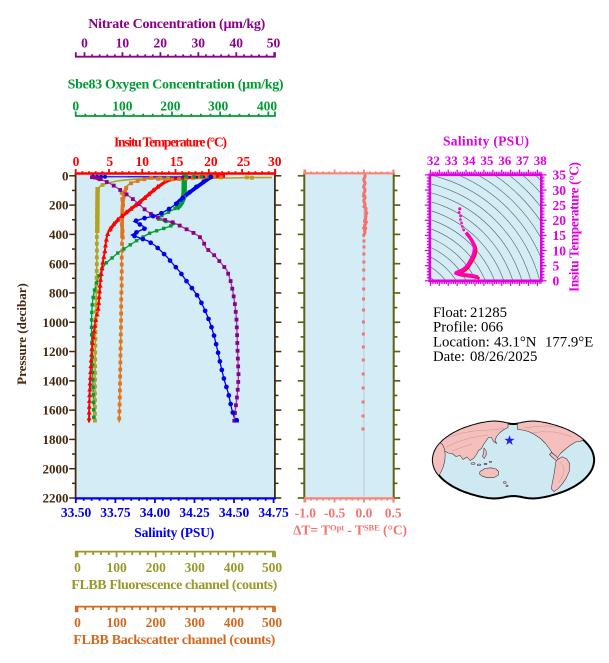 Image resolution: width=609 pixels, height=663 pixels. Describe the element at coordinates (503, 357) in the screenshot. I see `svg-text: 08/26/2025` at that location.